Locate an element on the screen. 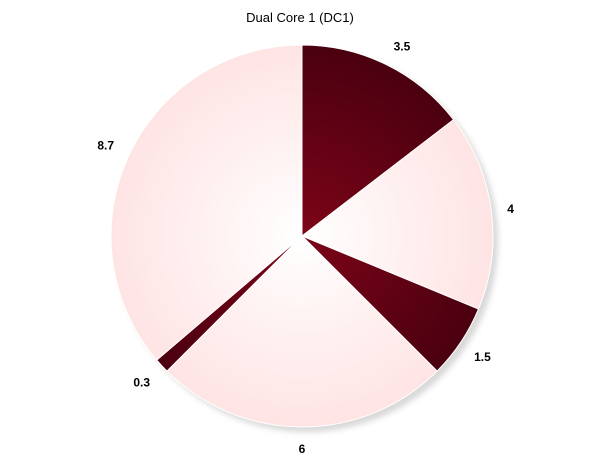 The width and height of the screenshot is (600, 463). slice-label-6: 6 is located at coordinates (302, 449).